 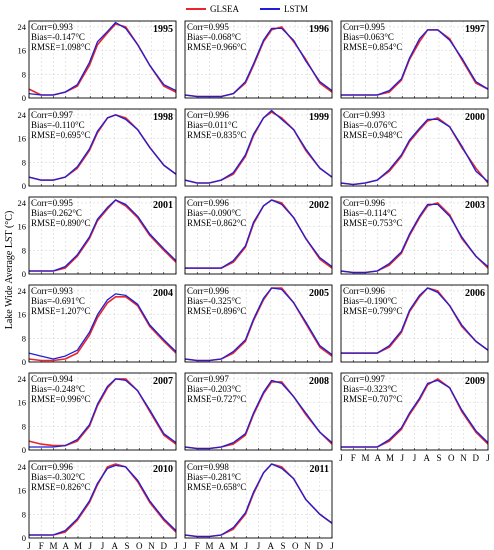 What do you see at coordinates (163, 293) in the screenshot?
I see `panel-year-label: 2004` at bounding box center [163, 293].